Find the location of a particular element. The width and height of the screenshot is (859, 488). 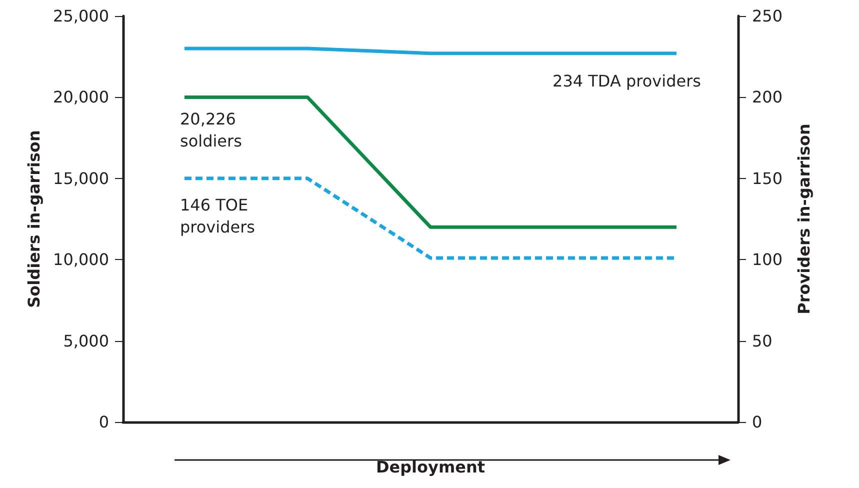

y-axis-title: Soldiers in-garrison is located at coordinates (34, 219).